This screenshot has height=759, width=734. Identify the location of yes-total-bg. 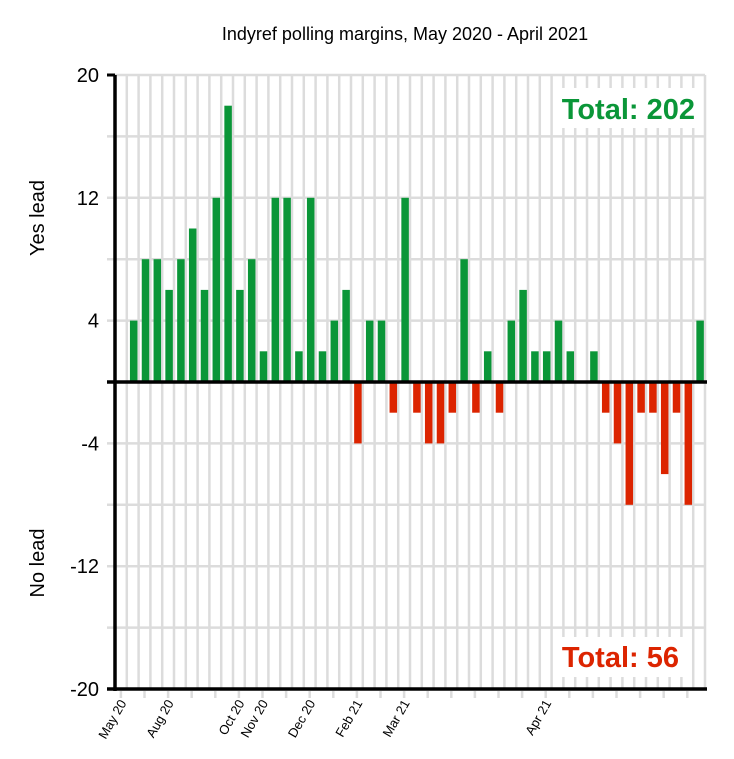
(625, 108).